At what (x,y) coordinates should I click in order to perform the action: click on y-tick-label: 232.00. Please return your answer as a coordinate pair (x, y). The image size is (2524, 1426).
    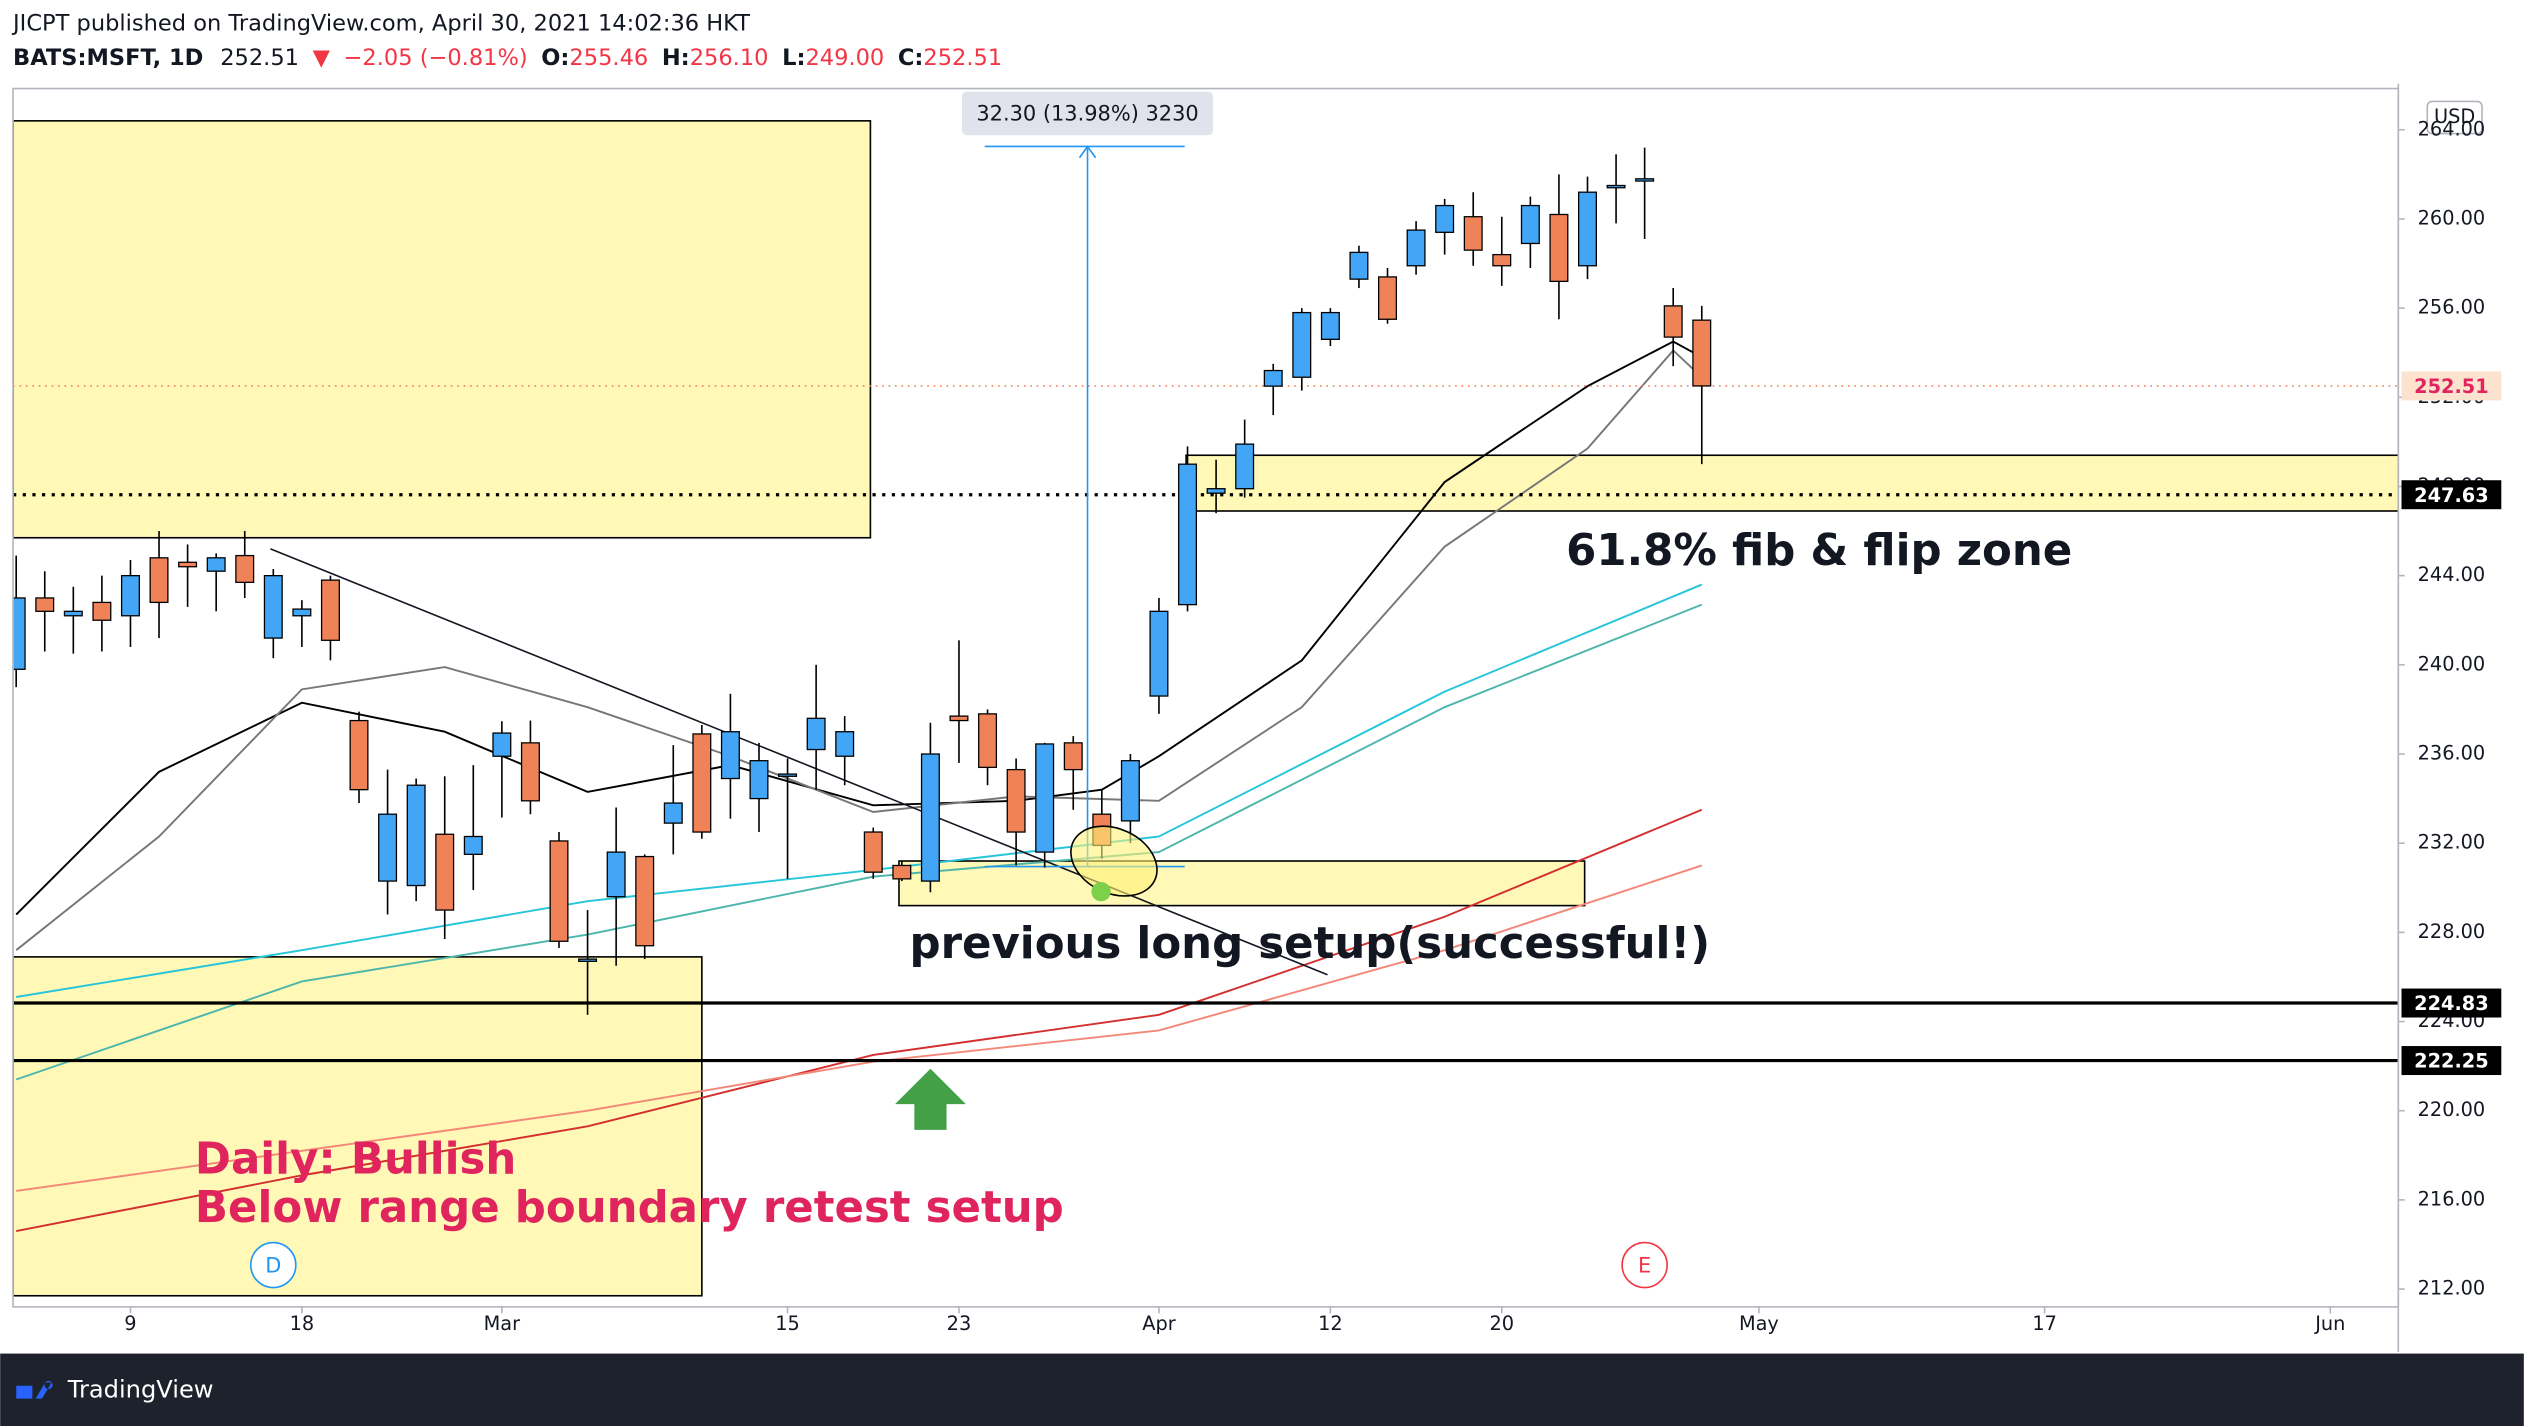
    Looking at the image, I should click on (2452, 842).